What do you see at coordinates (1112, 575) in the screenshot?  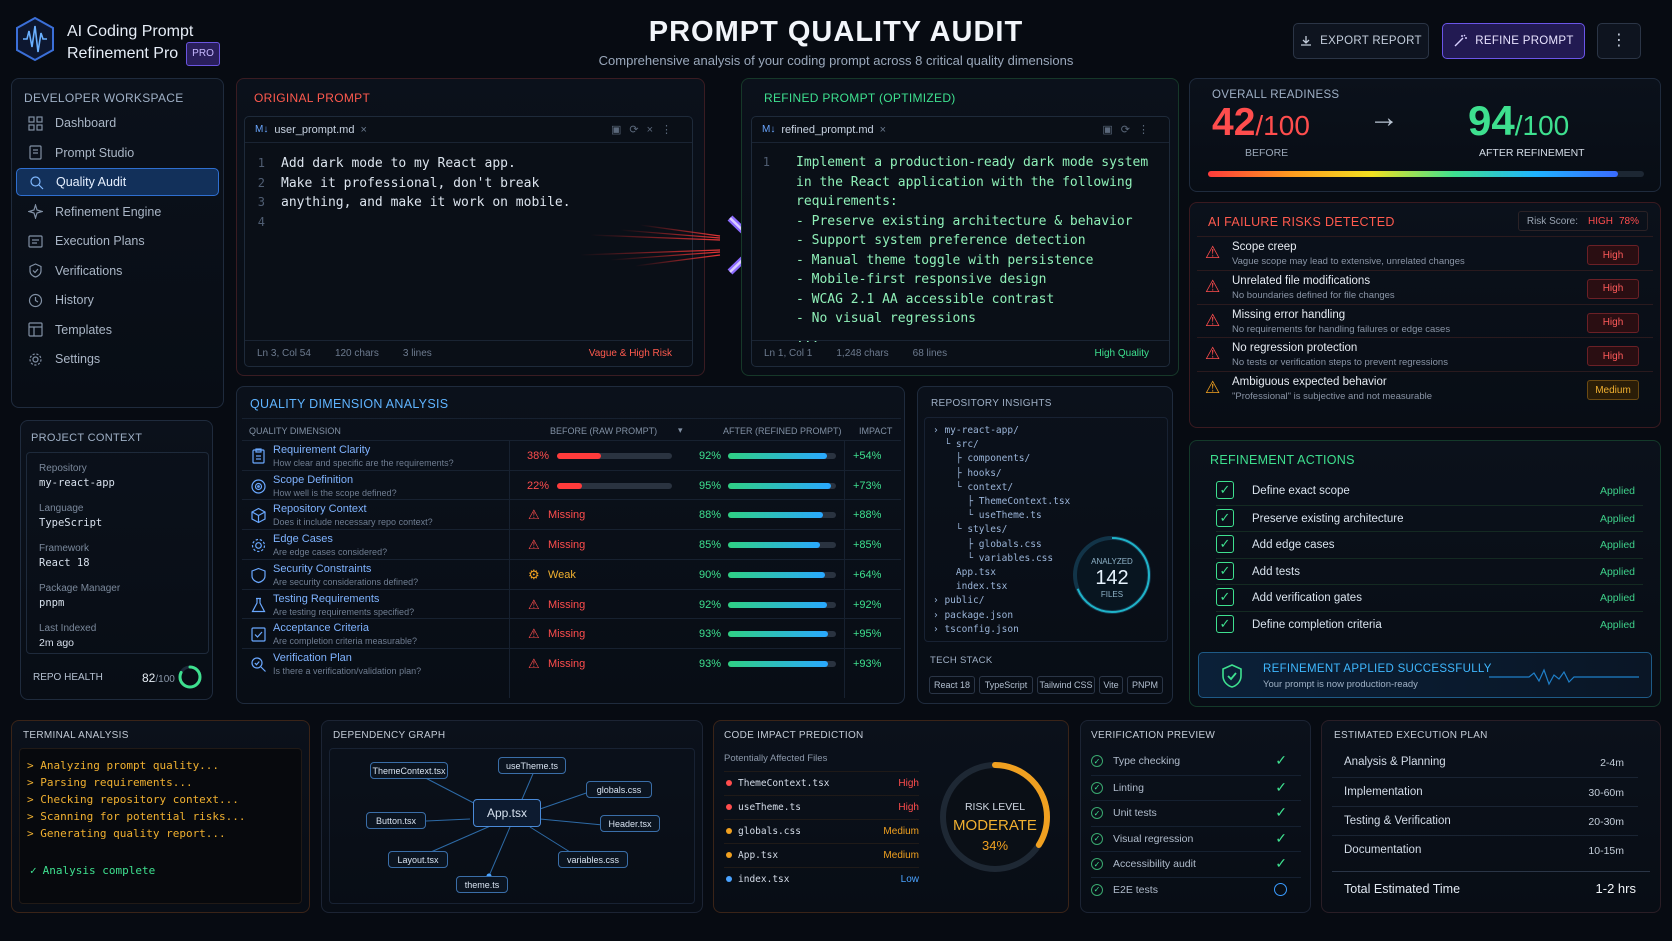 I see `analyzed-files-ring` at bounding box center [1112, 575].